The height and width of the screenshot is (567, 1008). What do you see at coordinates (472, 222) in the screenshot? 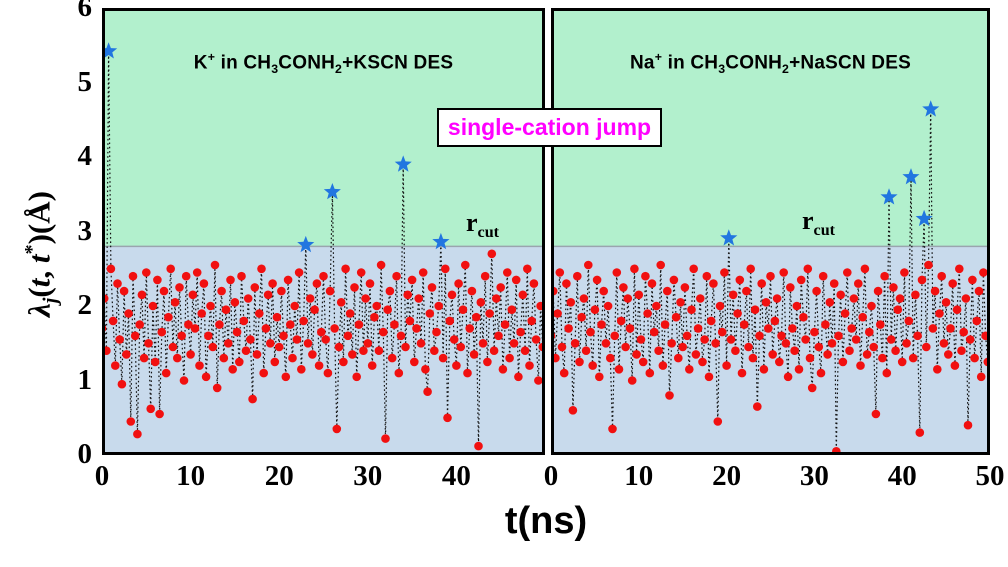
I see `text-segment: r` at bounding box center [472, 222].